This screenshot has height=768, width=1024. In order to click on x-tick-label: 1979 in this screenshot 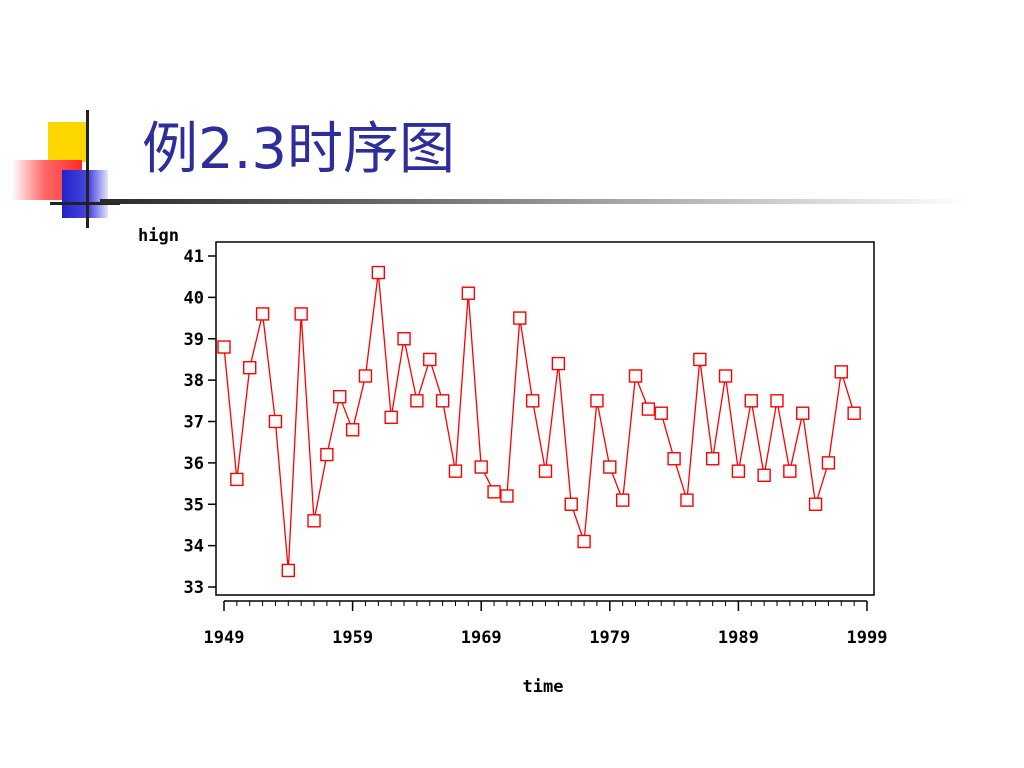, I will do `click(609, 638)`.